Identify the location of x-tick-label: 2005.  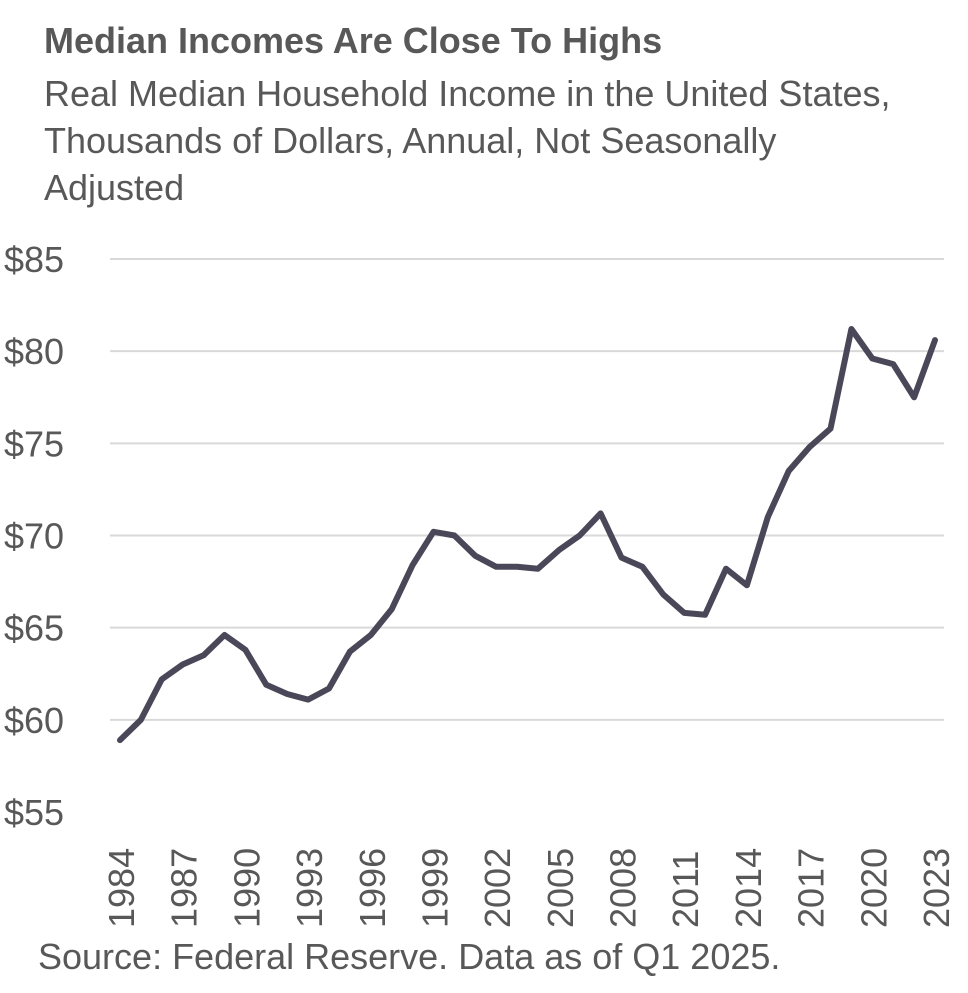
(560, 888).